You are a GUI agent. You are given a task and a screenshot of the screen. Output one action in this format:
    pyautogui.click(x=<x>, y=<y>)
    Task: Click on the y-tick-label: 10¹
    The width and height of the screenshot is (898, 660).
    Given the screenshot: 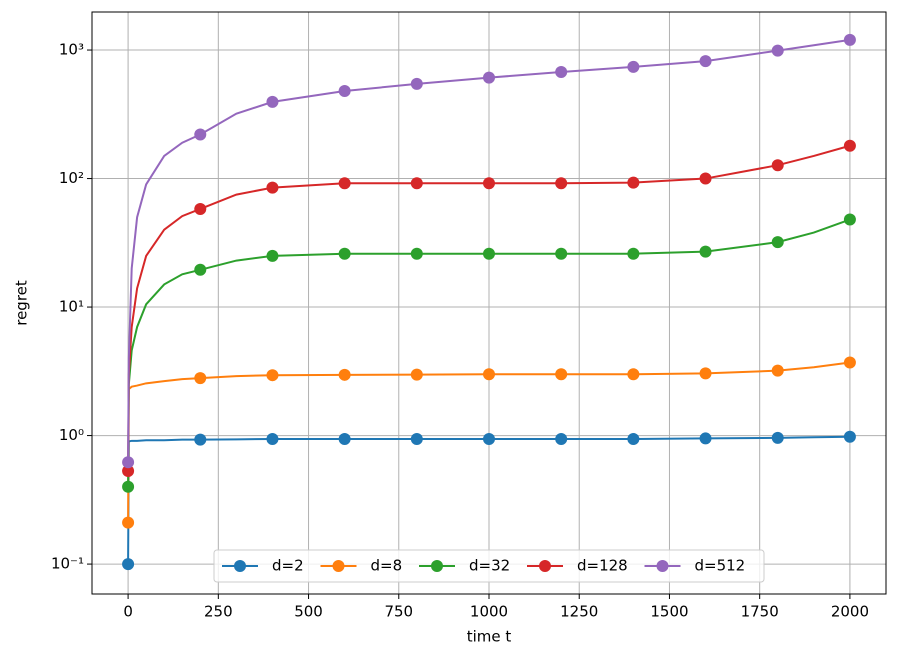 What is the action you would take?
    pyautogui.click(x=71, y=307)
    